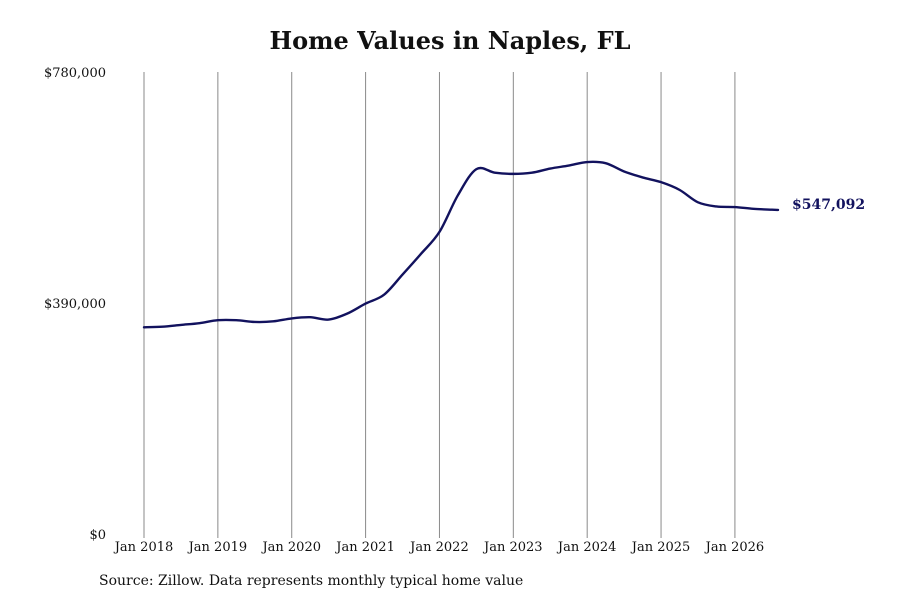 The height and width of the screenshot is (600, 900). Describe the element at coordinates (75, 304) in the screenshot. I see `y-tick-label: $390,000` at that location.